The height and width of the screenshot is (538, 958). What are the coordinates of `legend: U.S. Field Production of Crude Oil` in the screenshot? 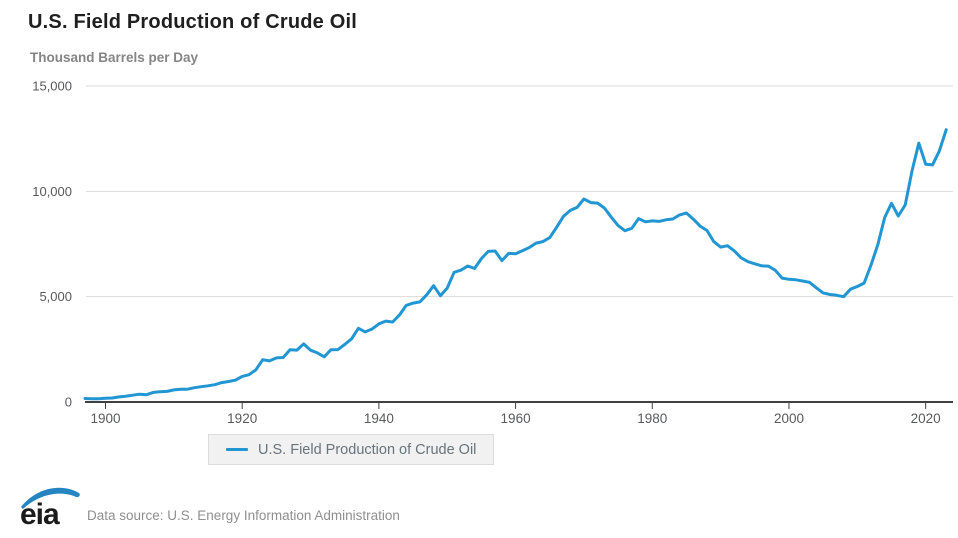 It's located at (351, 449).